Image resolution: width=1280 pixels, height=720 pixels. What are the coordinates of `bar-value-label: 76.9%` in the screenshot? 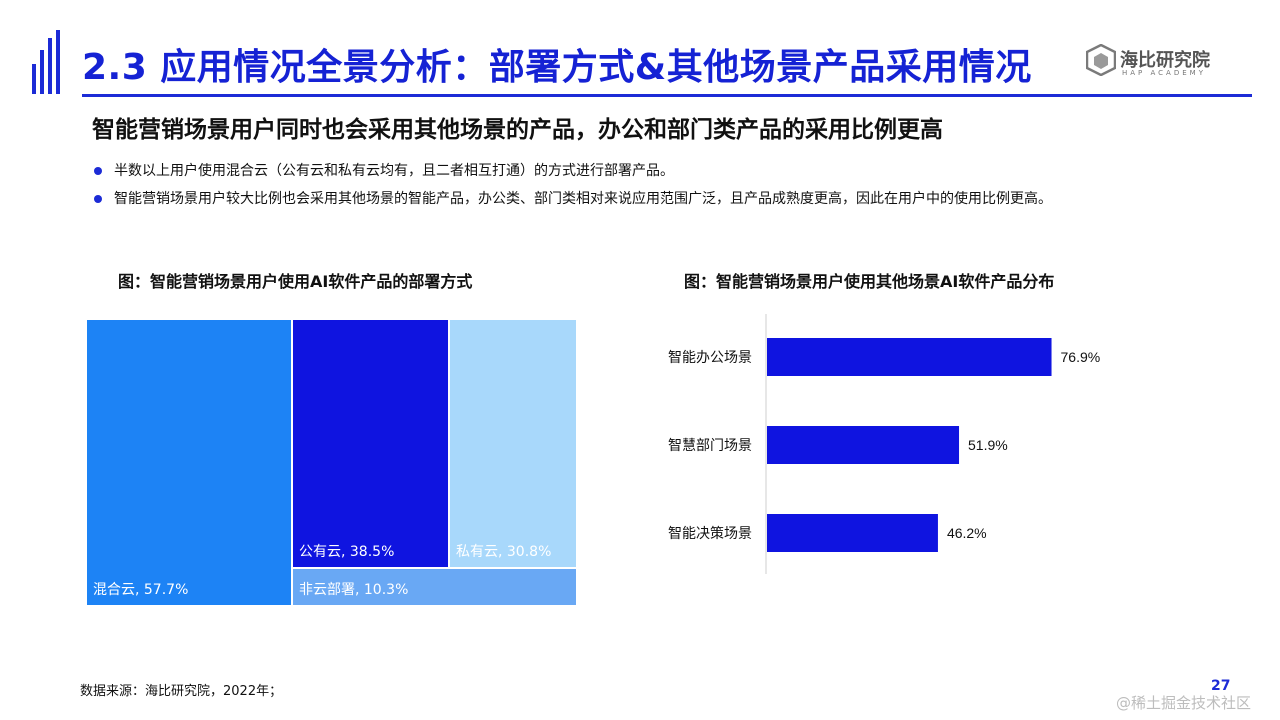 It's located at (1081, 357).